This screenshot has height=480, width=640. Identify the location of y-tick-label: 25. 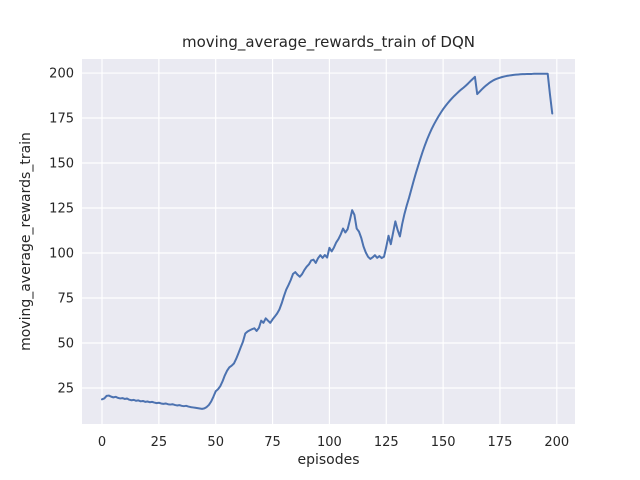
(65, 389).